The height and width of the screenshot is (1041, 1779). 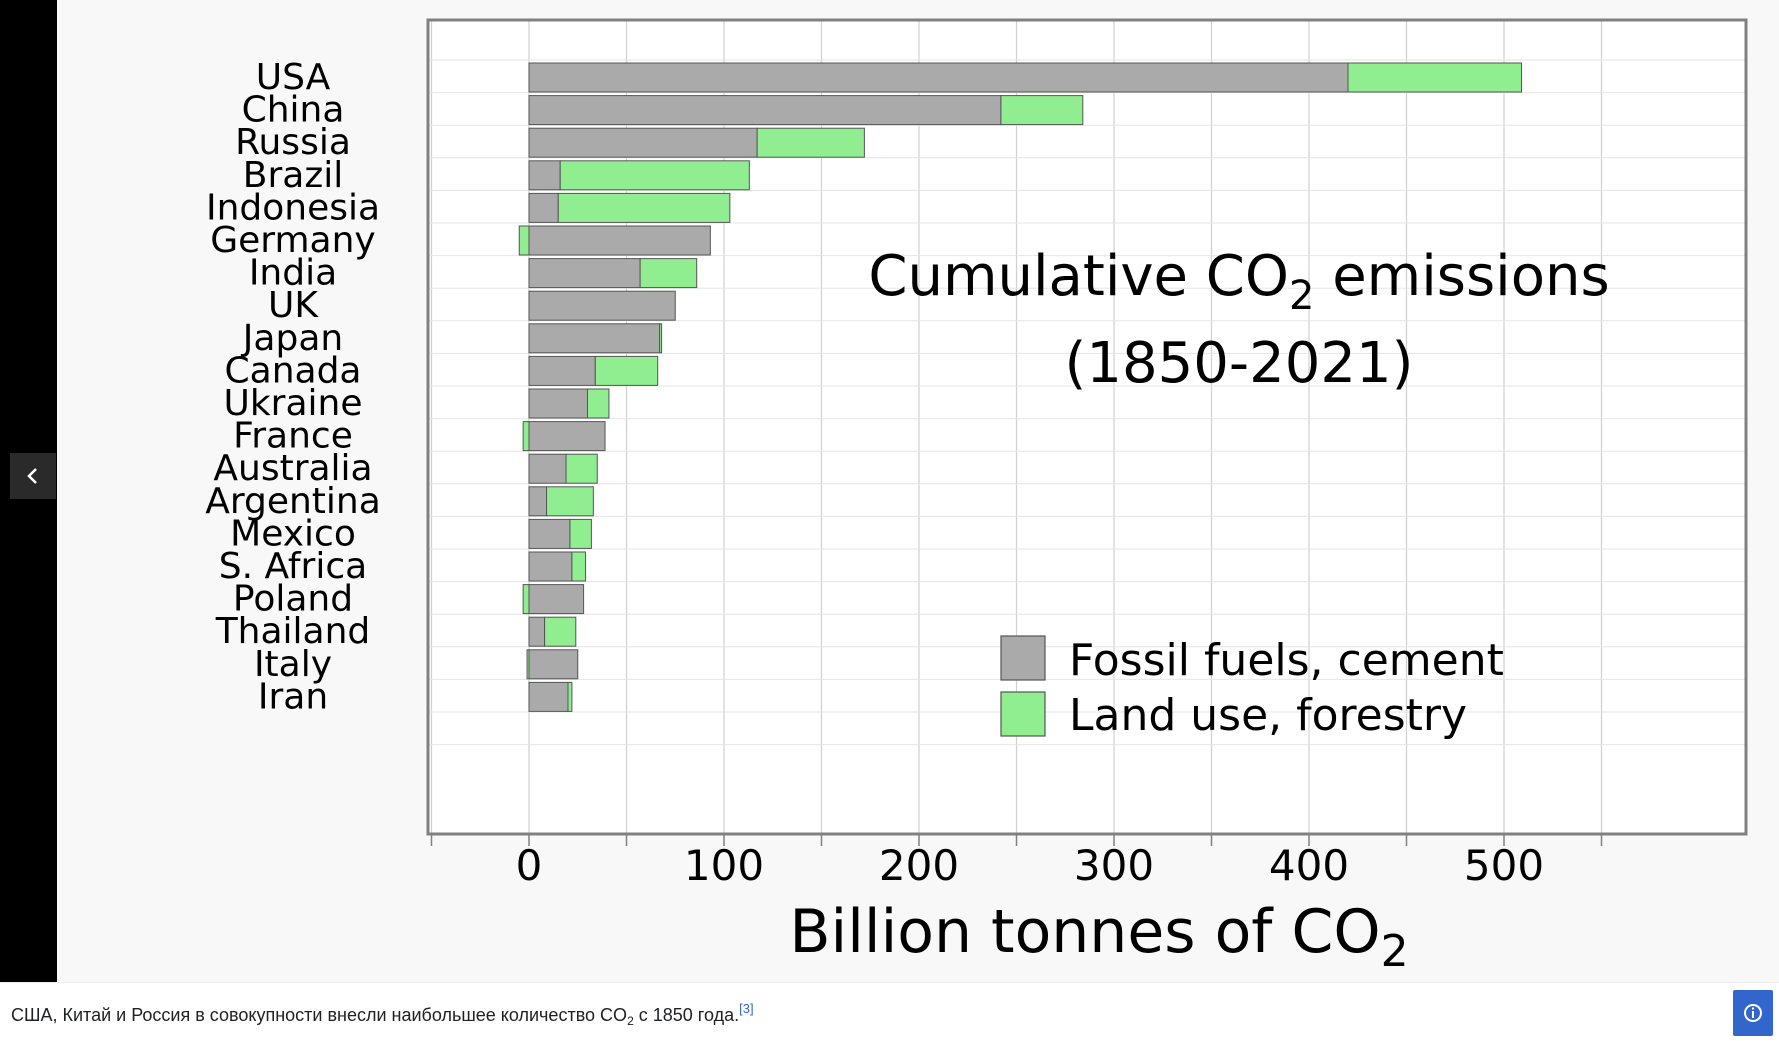 I want to click on x-tick-label: 500, so click(x=1504, y=865).